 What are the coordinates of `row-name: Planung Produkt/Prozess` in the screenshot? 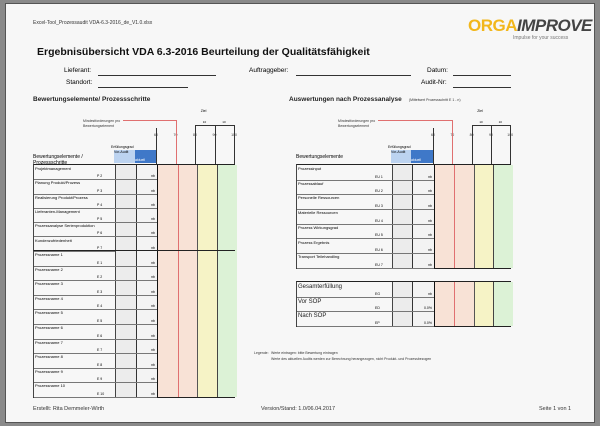 It's located at (58, 183).